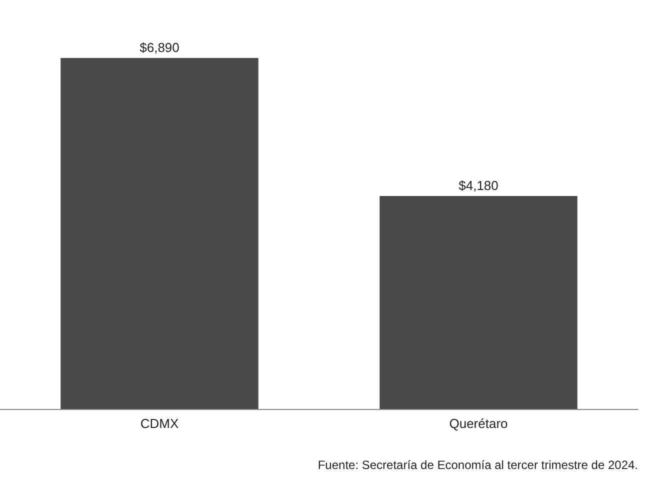 This screenshot has width=646, height=480. What do you see at coordinates (478, 423) in the screenshot?
I see `x-tick-label: Querétaro` at bounding box center [478, 423].